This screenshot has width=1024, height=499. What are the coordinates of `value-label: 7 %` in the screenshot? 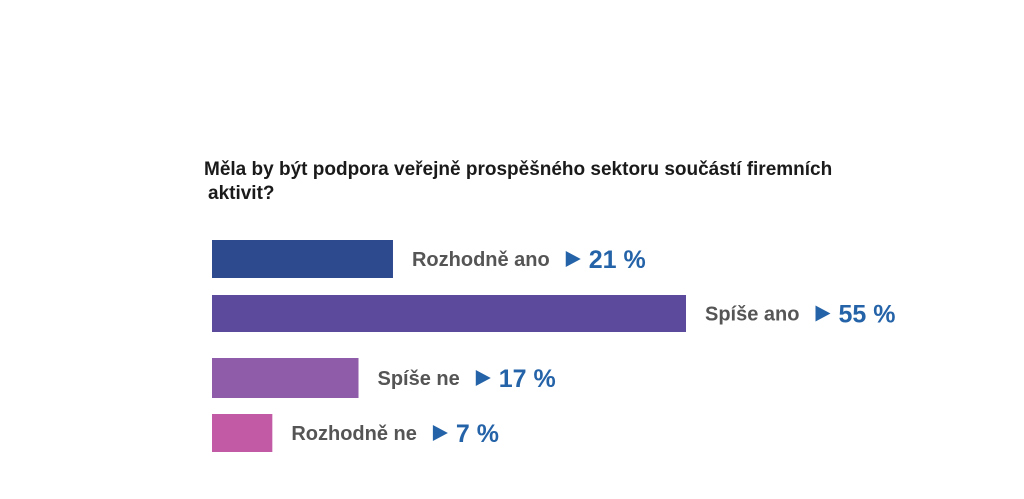 It's located at (477, 434).